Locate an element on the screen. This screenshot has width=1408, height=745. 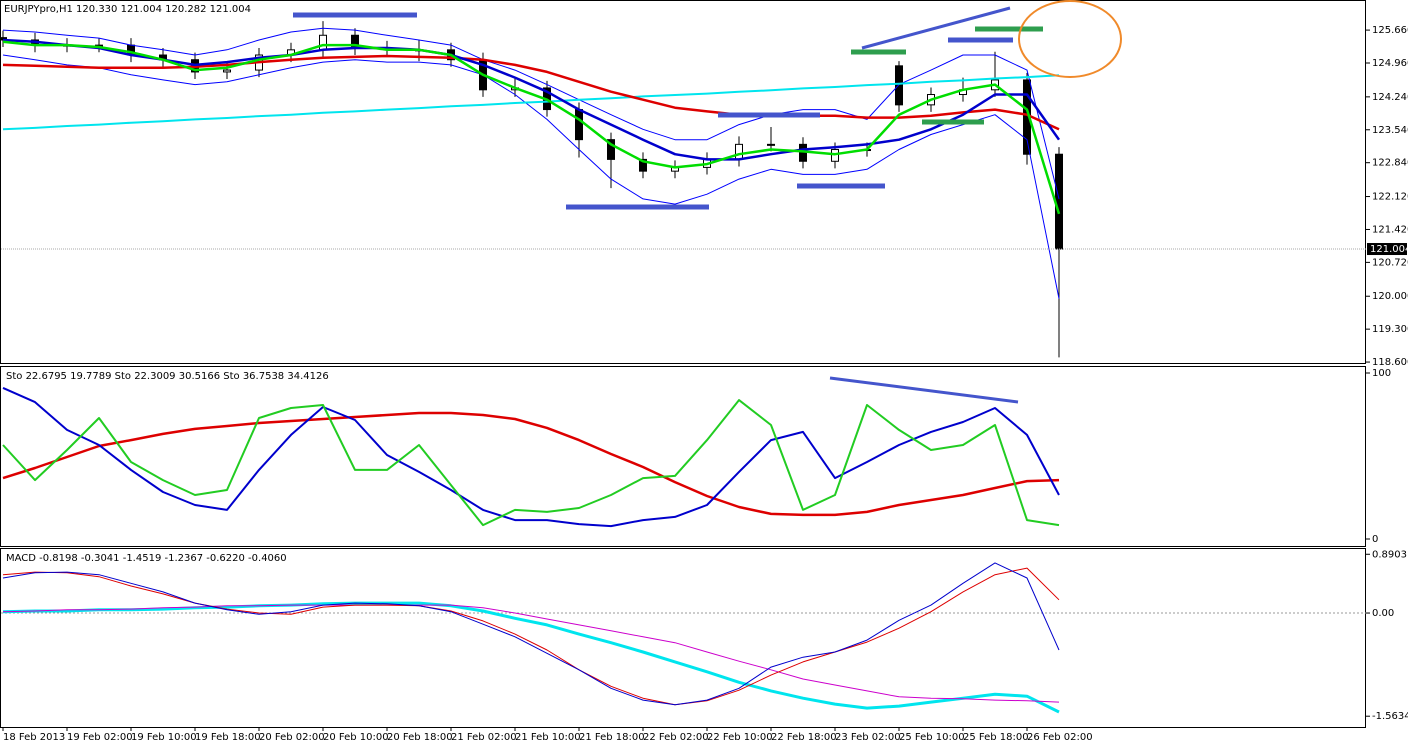
x-tick-label: 25 Feb 18:00 is located at coordinates (996, 737).